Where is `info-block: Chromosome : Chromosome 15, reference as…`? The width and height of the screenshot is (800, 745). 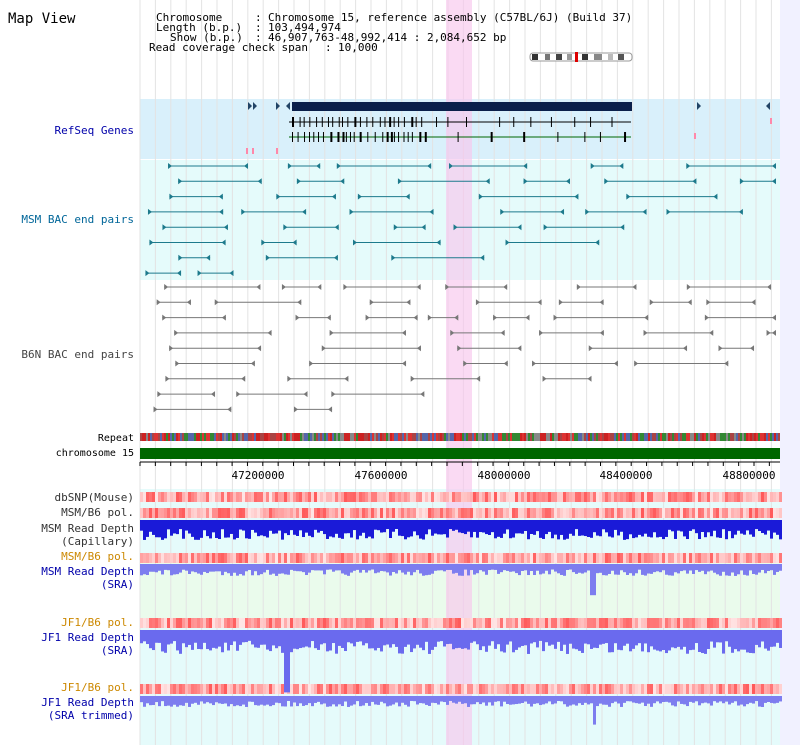
info-block: Chromosome : Chromosome 15, reference as… is located at coordinates (390, 32).